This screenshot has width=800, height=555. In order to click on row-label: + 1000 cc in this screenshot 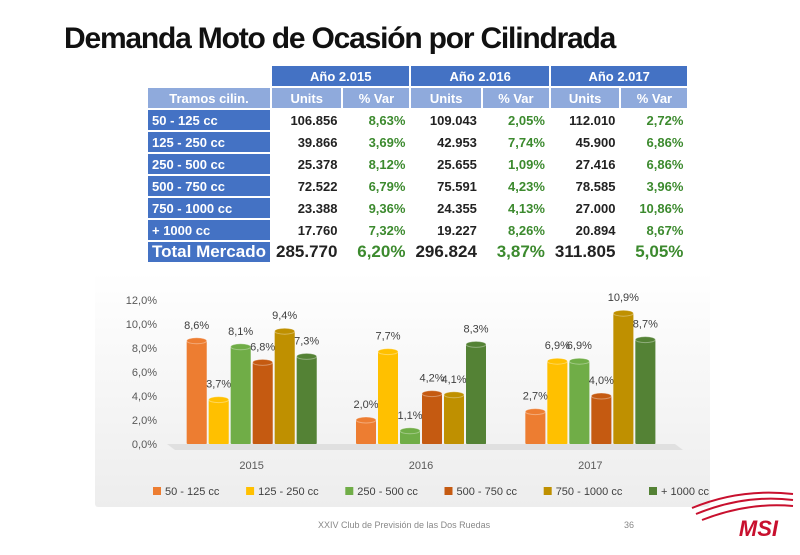, I will do `click(209, 230)`.